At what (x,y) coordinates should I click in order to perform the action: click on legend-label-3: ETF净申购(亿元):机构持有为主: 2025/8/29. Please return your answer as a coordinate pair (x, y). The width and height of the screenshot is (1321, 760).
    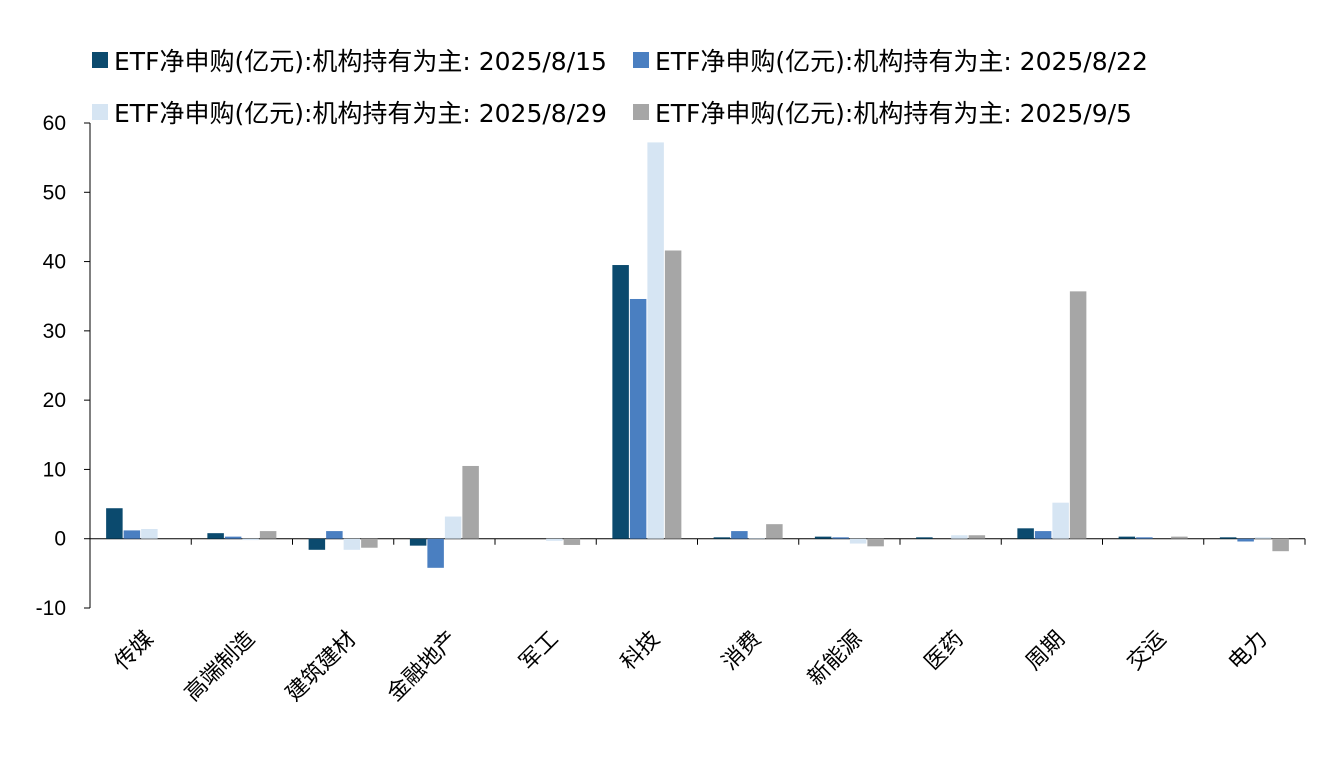
    Looking at the image, I should click on (360, 113).